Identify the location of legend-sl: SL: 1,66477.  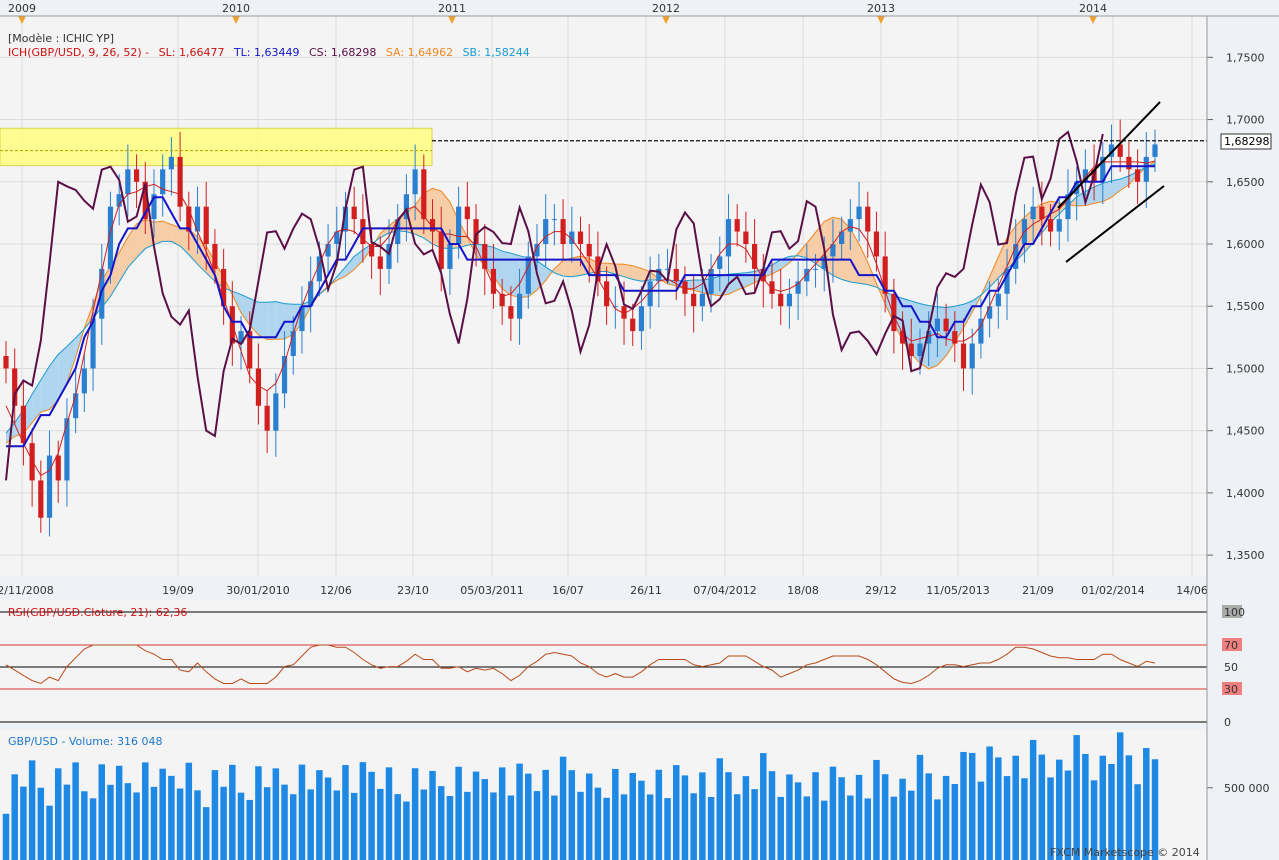
(192, 52).